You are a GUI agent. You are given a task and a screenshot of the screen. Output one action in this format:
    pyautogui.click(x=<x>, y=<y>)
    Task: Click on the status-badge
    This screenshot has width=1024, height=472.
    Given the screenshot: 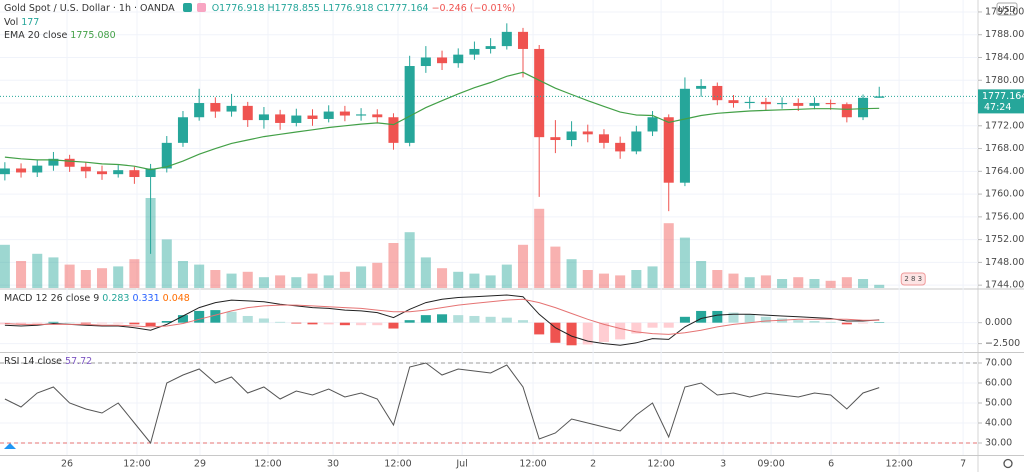 What is the action you would take?
    pyautogui.click(x=187, y=7)
    